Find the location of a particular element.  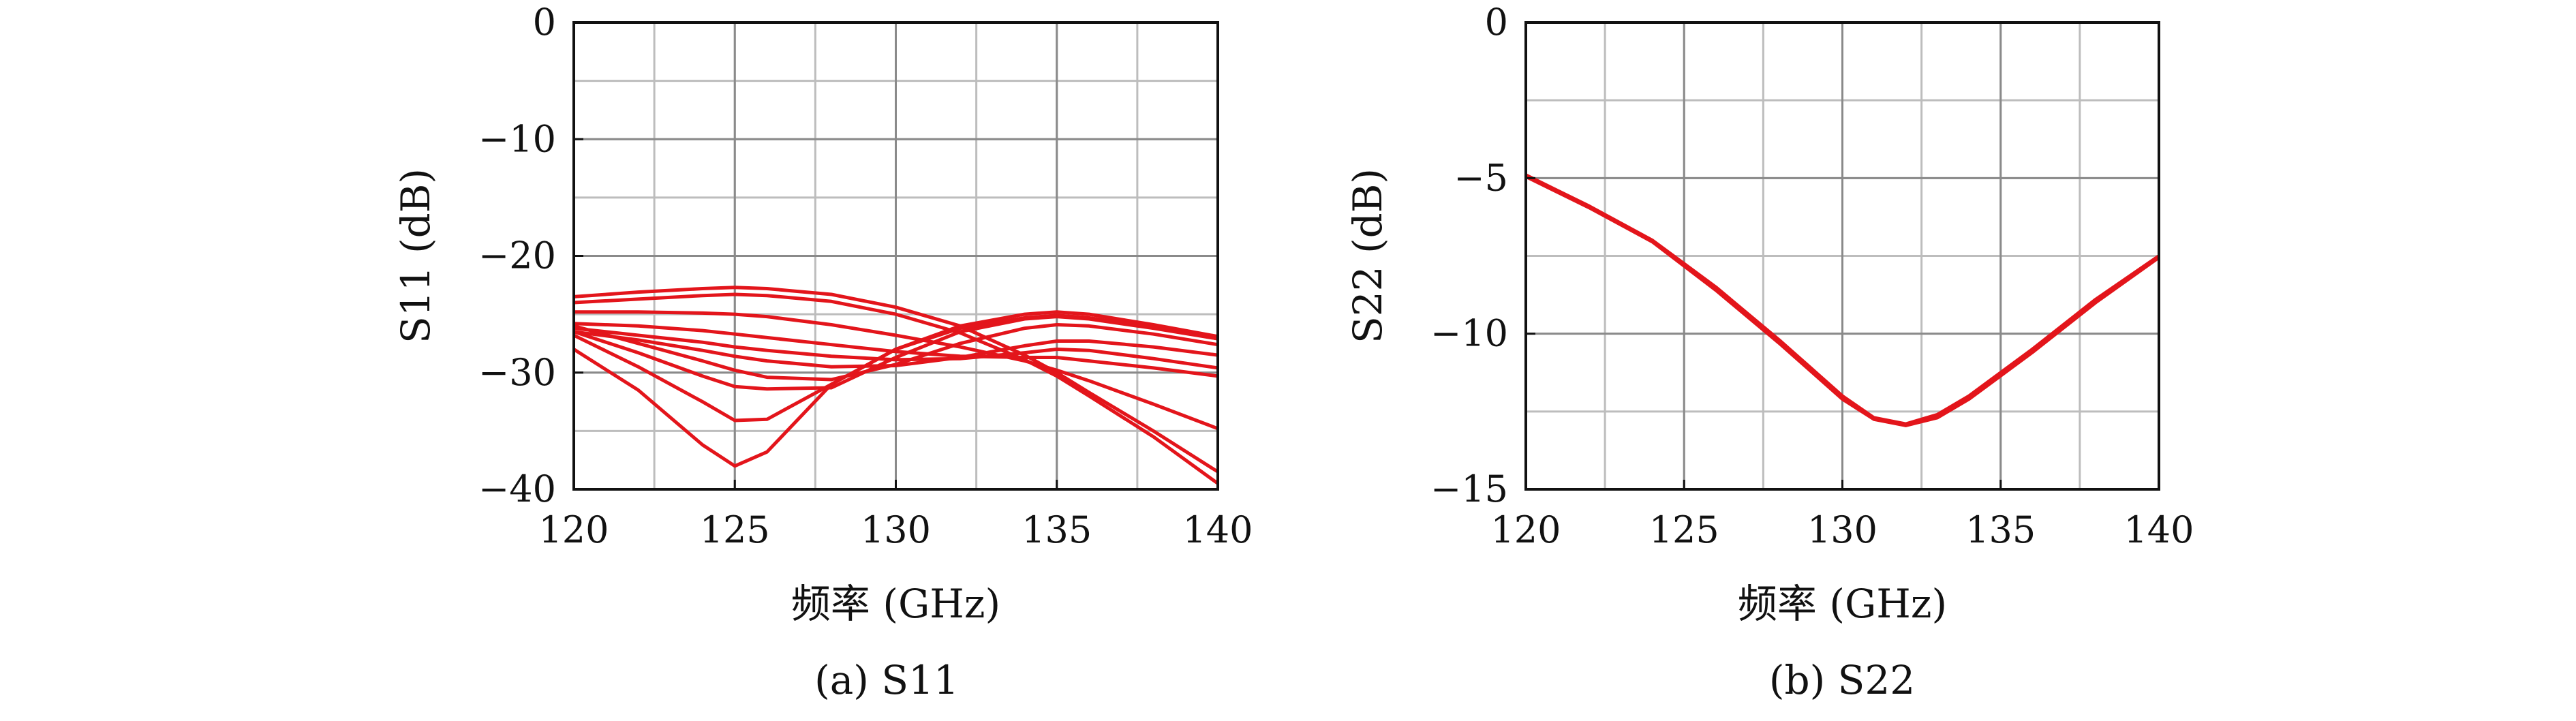

y-axis-label: S11 (dB) is located at coordinates (416, 255).